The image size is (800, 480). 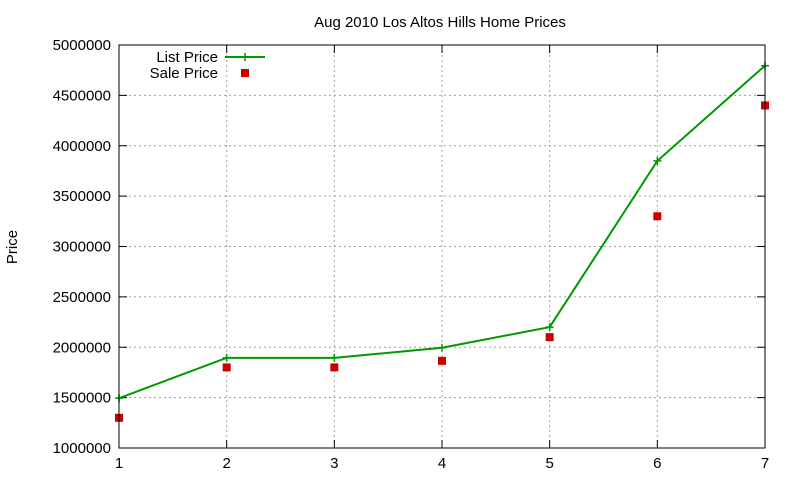 I want to click on legend-label: Sale Price, so click(x=184, y=73).